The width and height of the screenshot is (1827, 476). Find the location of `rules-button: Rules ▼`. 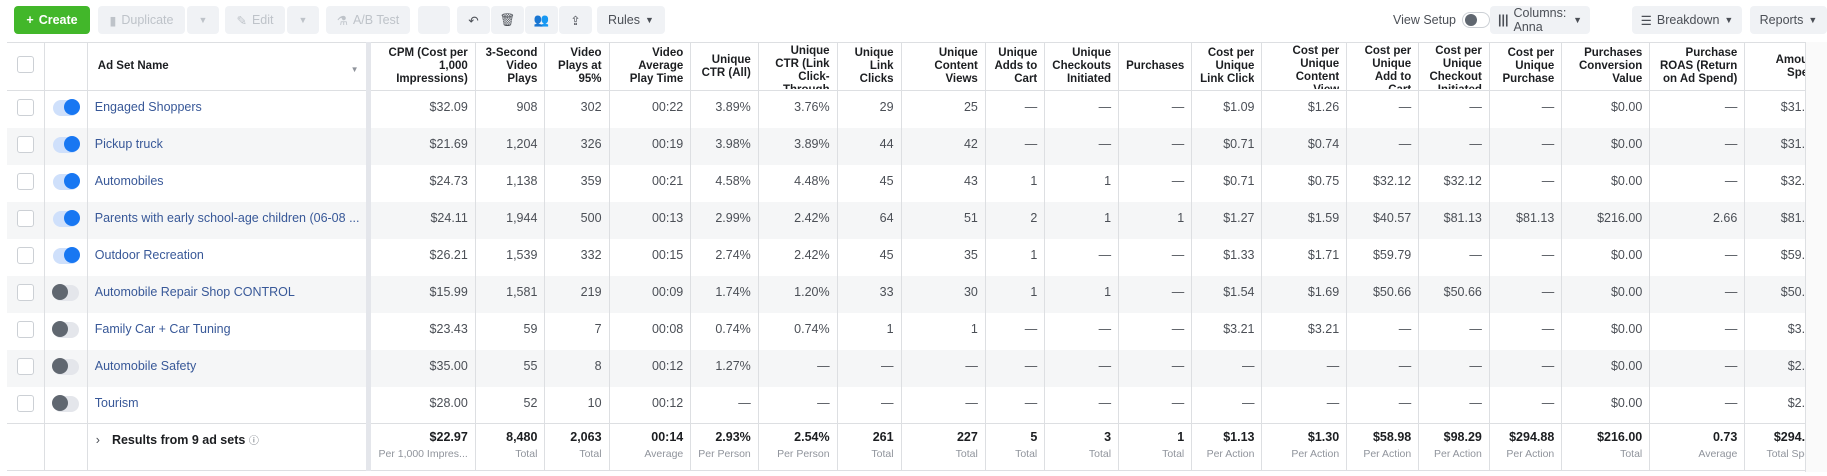

rules-button: Rules ▼ is located at coordinates (631, 20).